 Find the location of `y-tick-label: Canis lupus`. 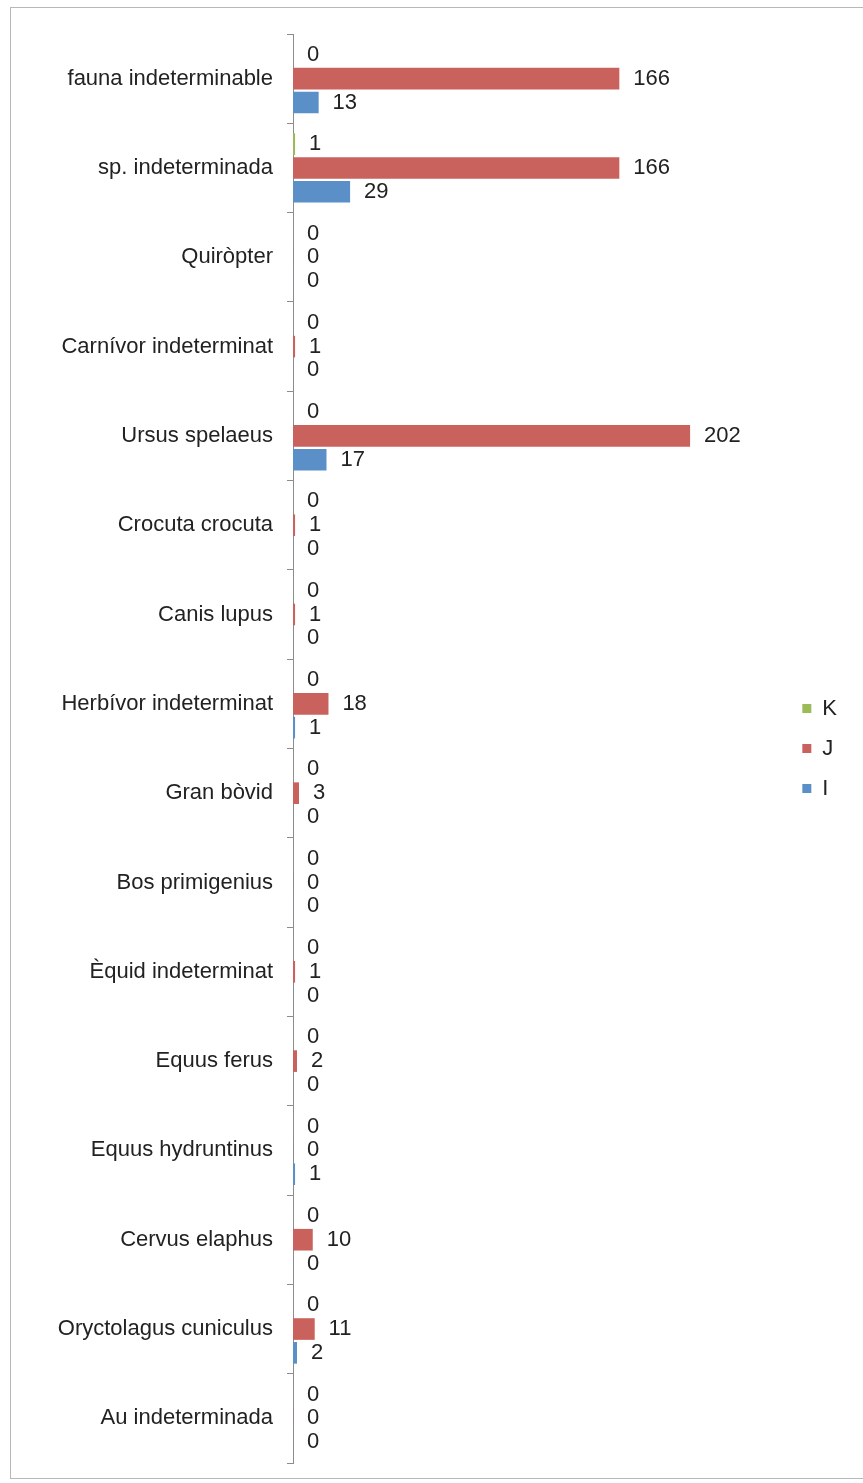

y-tick-label: Canis lupus is located at coordinates (215, 613).